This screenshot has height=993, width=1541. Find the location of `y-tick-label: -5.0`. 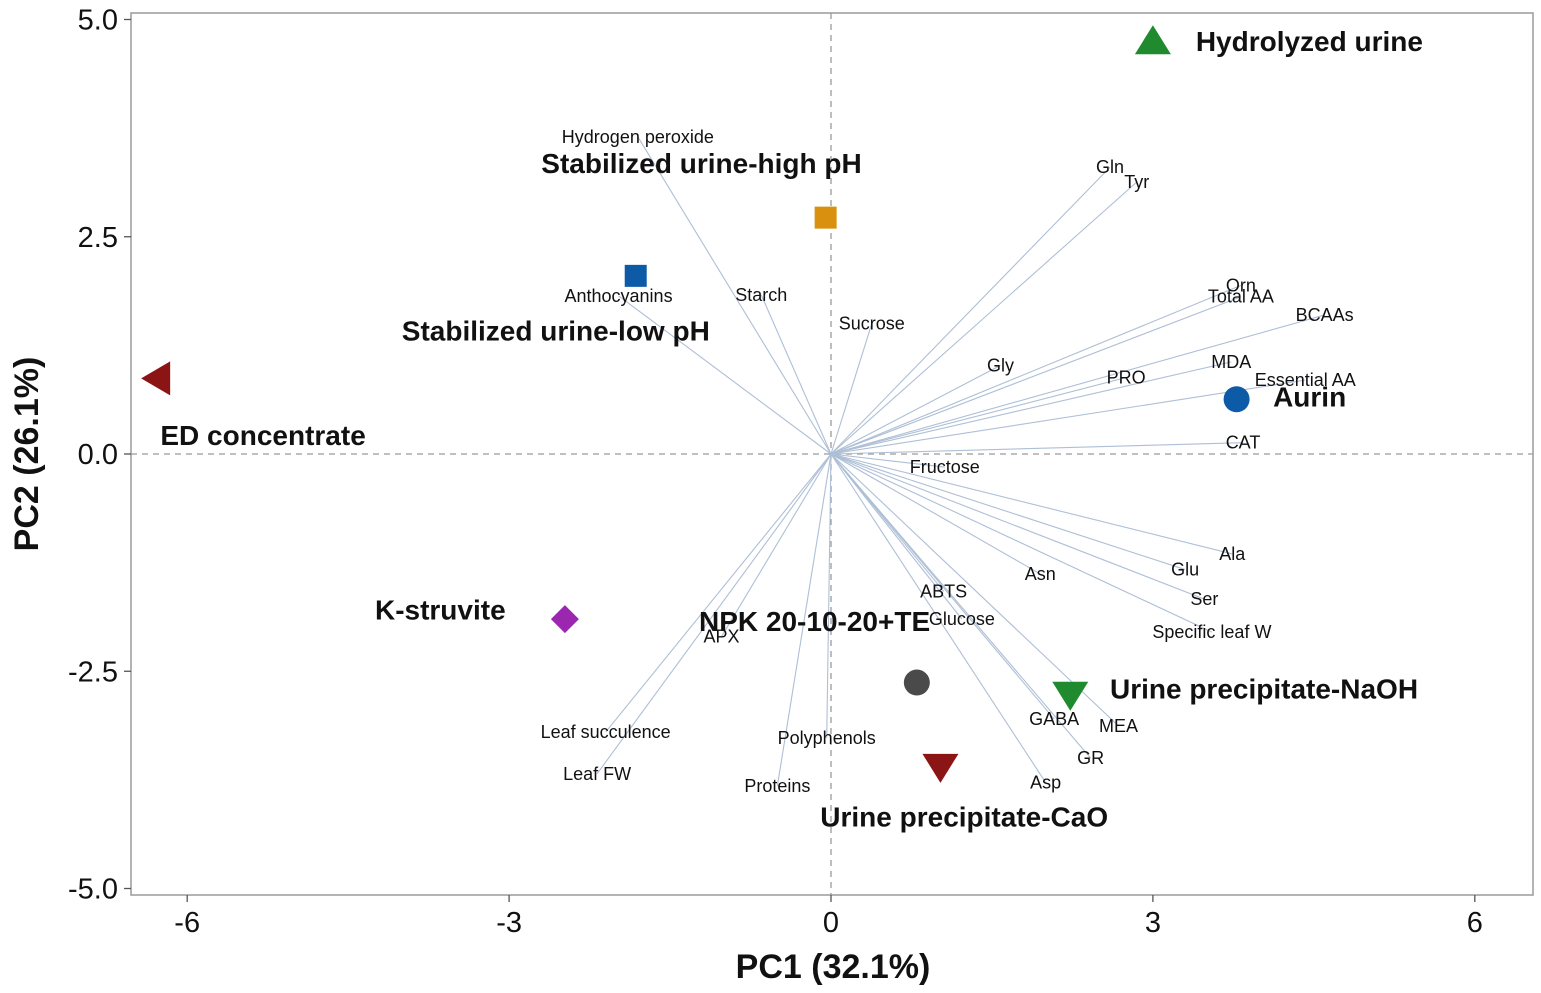

y-tick-label: -5.0 is located at coordinates (93, 890).